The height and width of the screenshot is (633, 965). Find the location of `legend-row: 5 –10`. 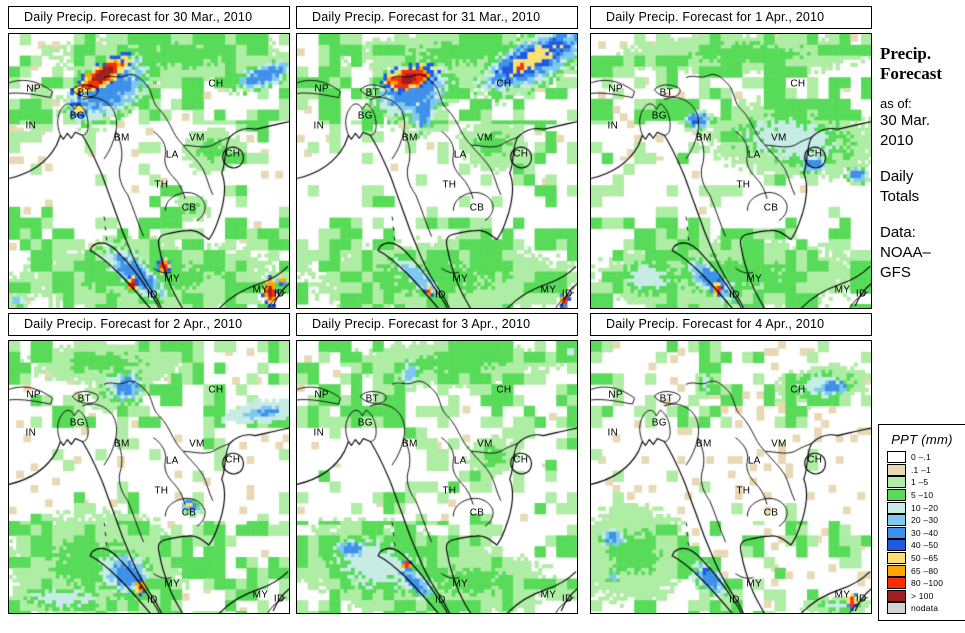

legend-row: 5 –10 is located at coordinates (922, 495).